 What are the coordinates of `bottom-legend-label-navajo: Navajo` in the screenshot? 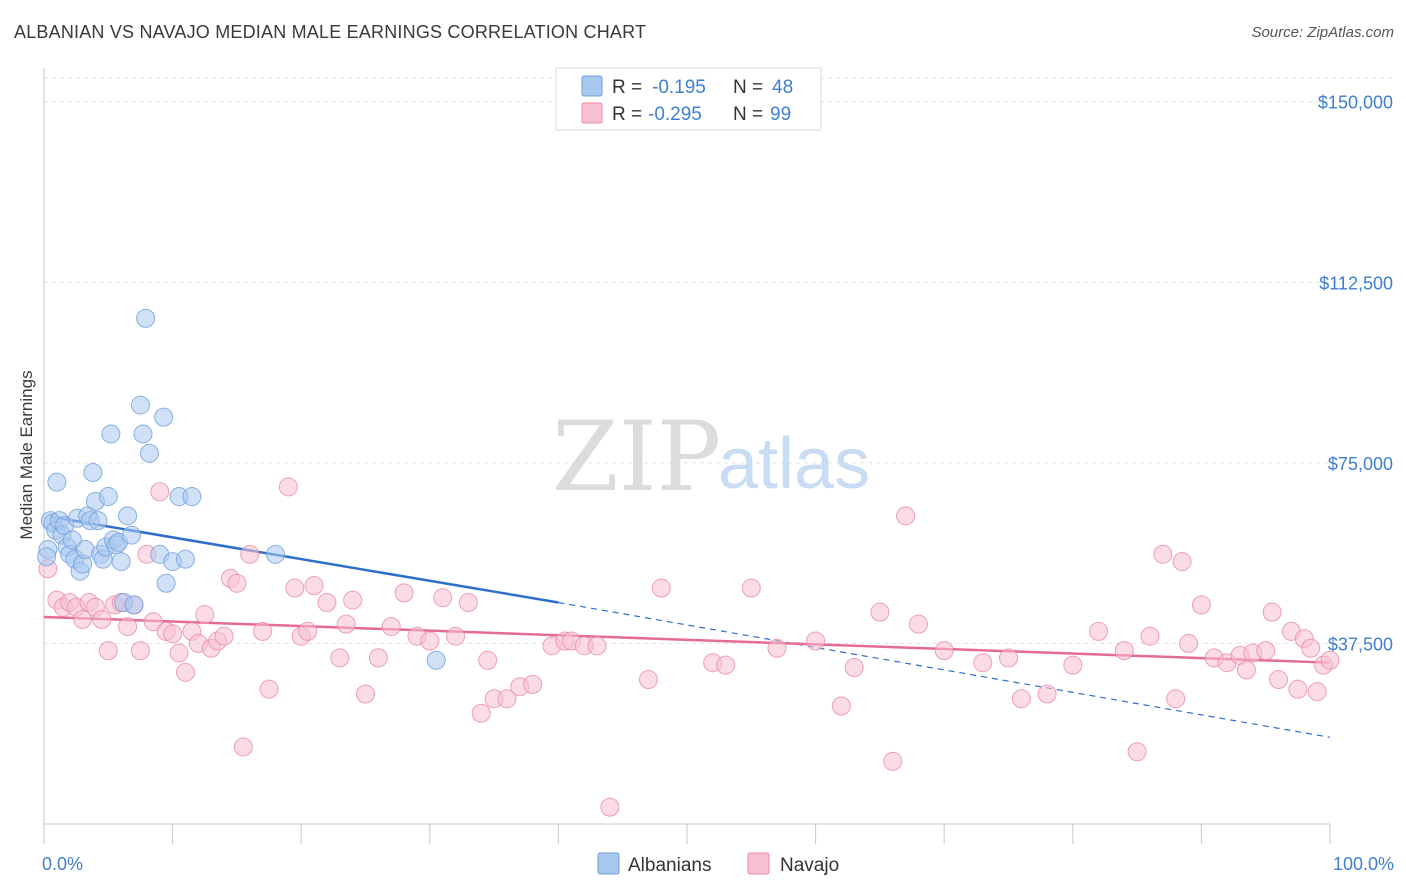 It's located at (809, 865).